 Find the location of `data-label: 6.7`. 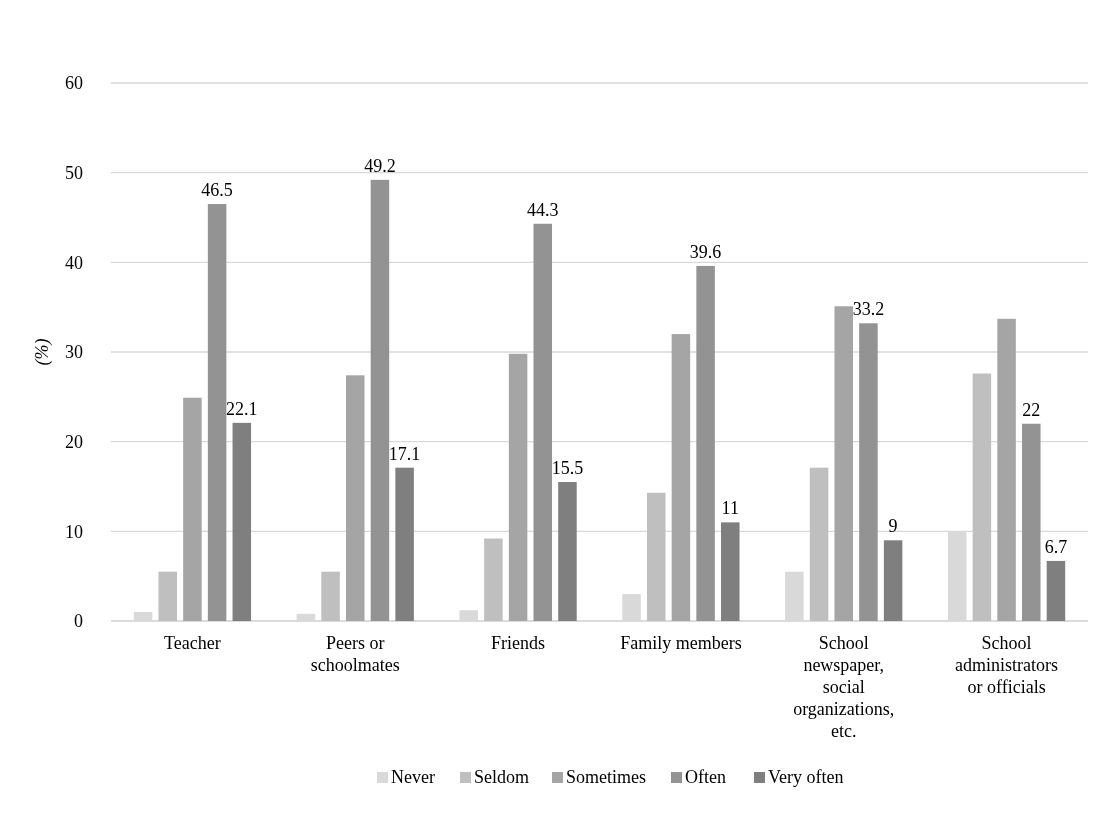

data-label: 6.7 is located at coordinates (1056, 546).